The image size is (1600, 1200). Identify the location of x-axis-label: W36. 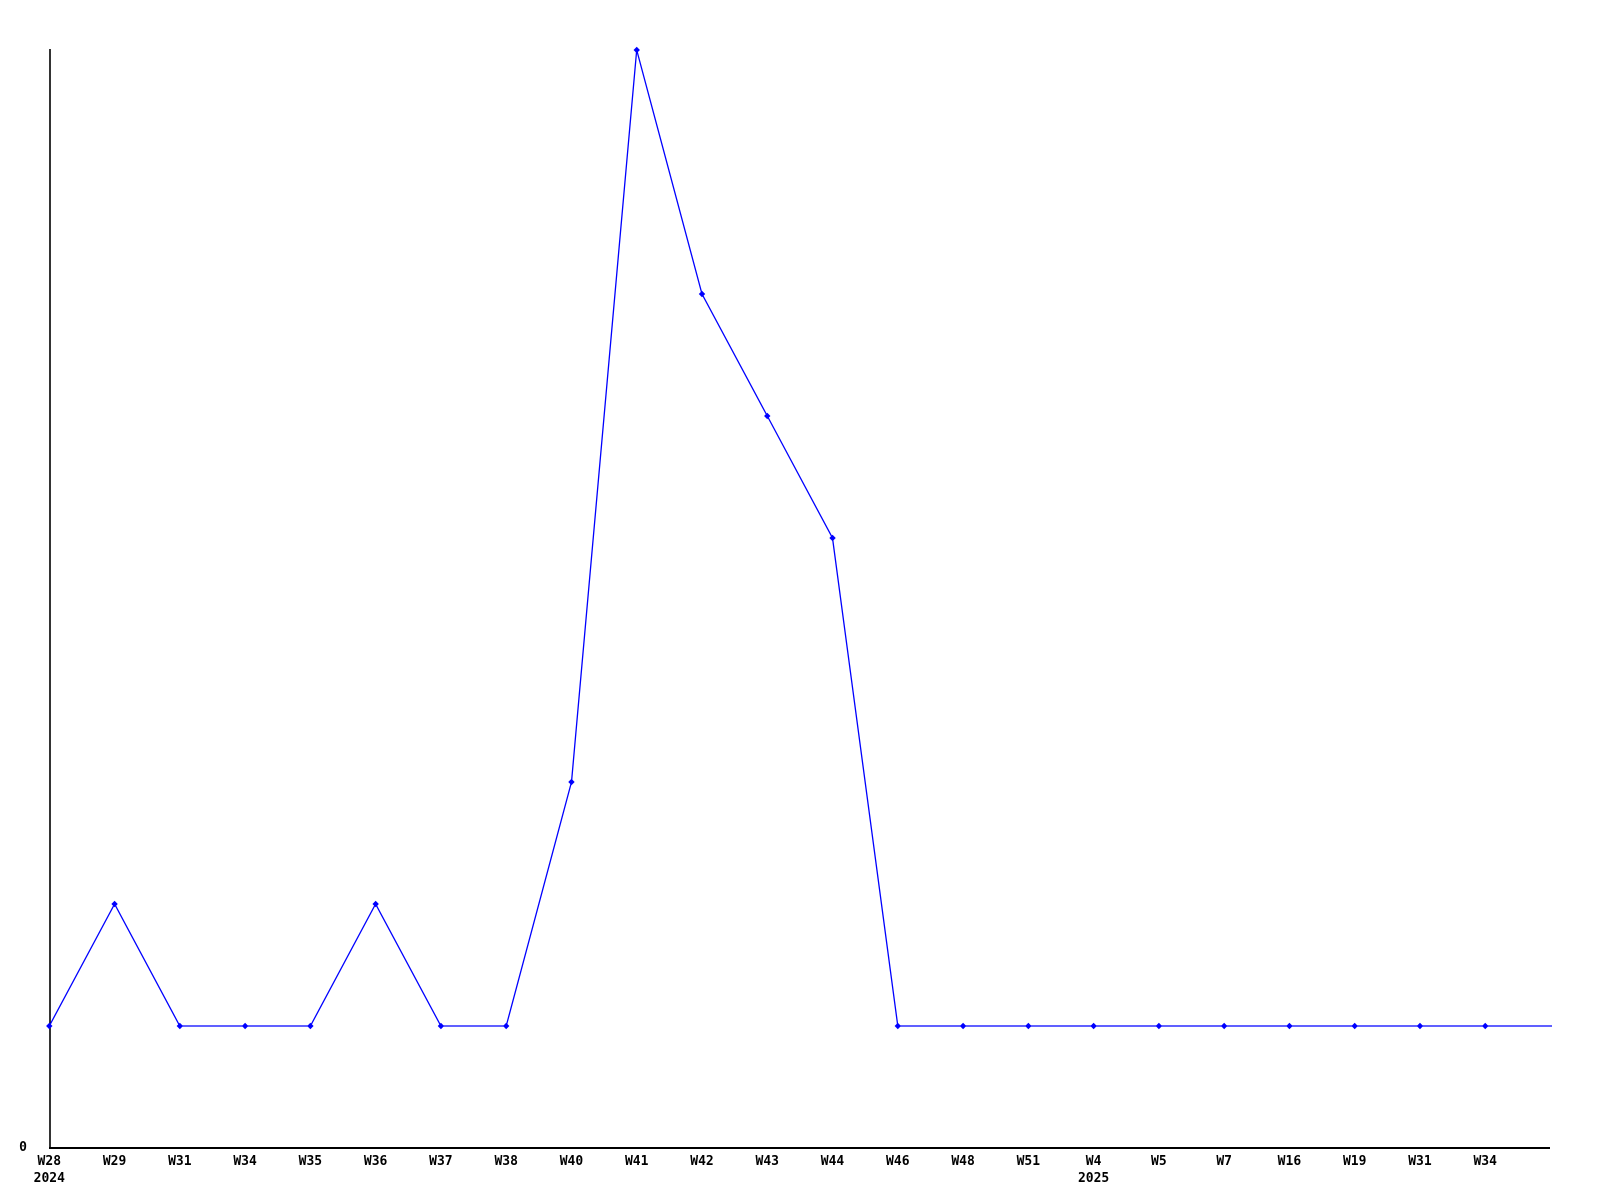
(375, 1161).